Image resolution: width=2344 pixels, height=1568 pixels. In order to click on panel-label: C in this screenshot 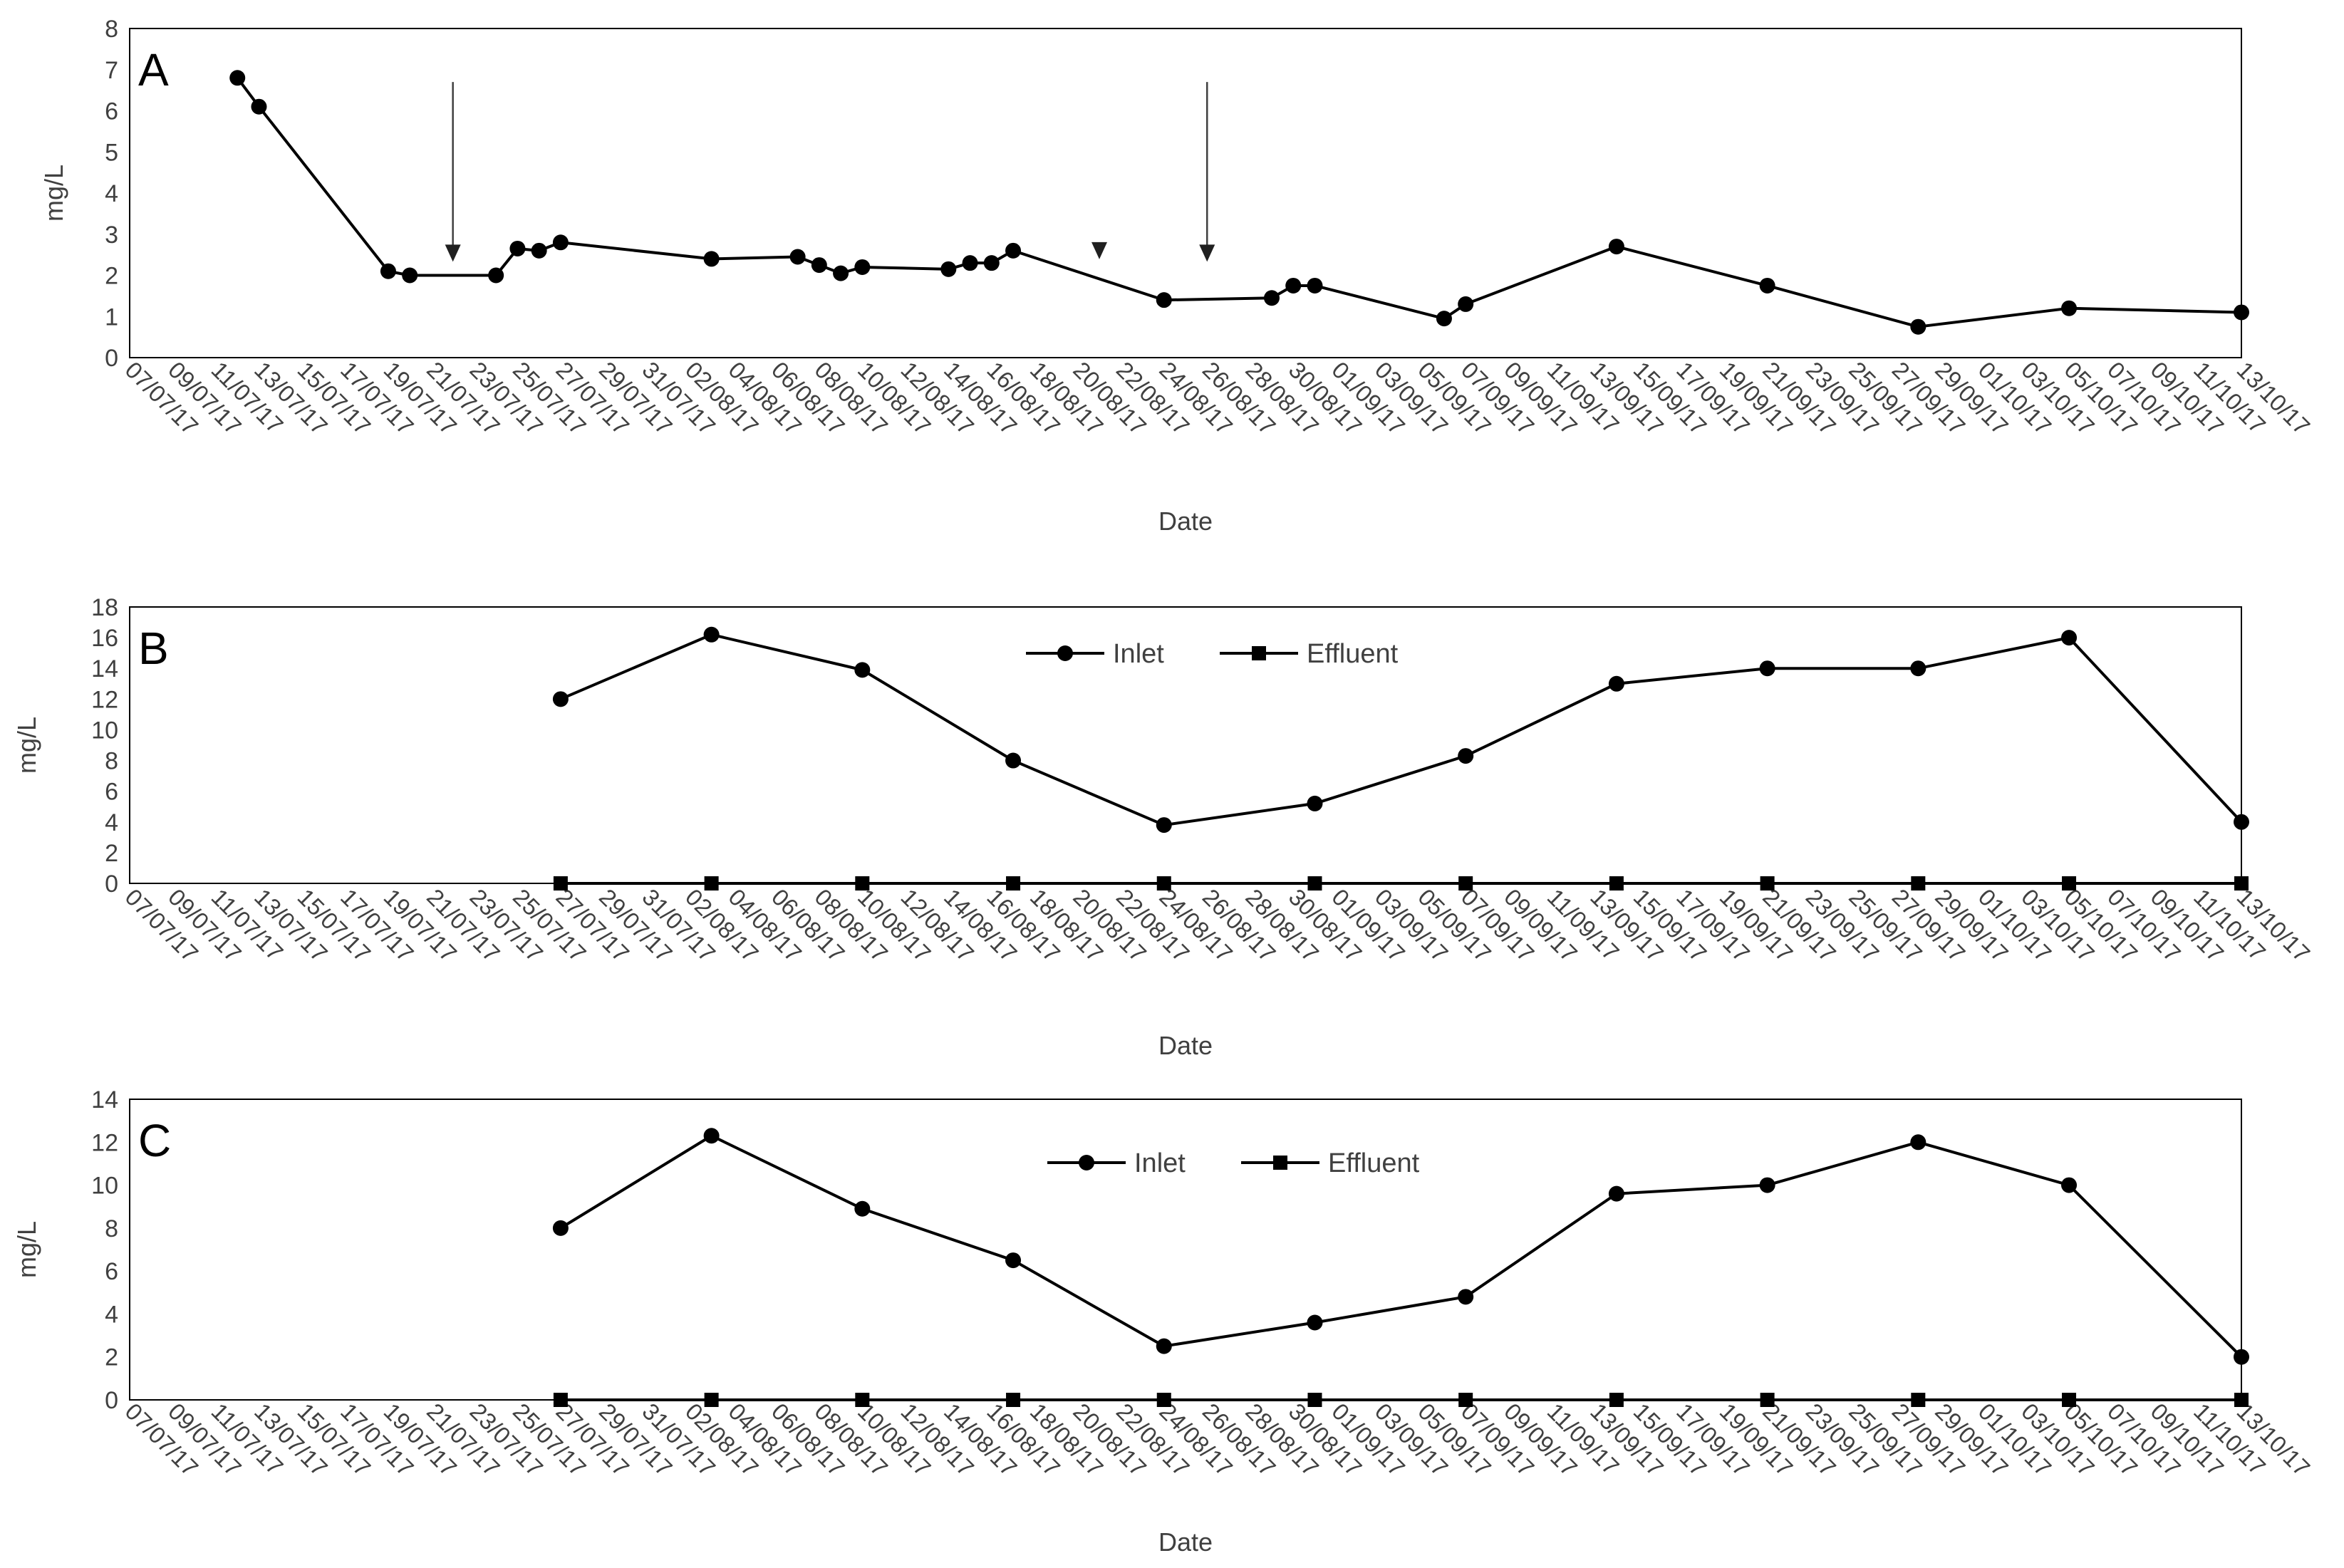, I will do `click(154, 1140)`.